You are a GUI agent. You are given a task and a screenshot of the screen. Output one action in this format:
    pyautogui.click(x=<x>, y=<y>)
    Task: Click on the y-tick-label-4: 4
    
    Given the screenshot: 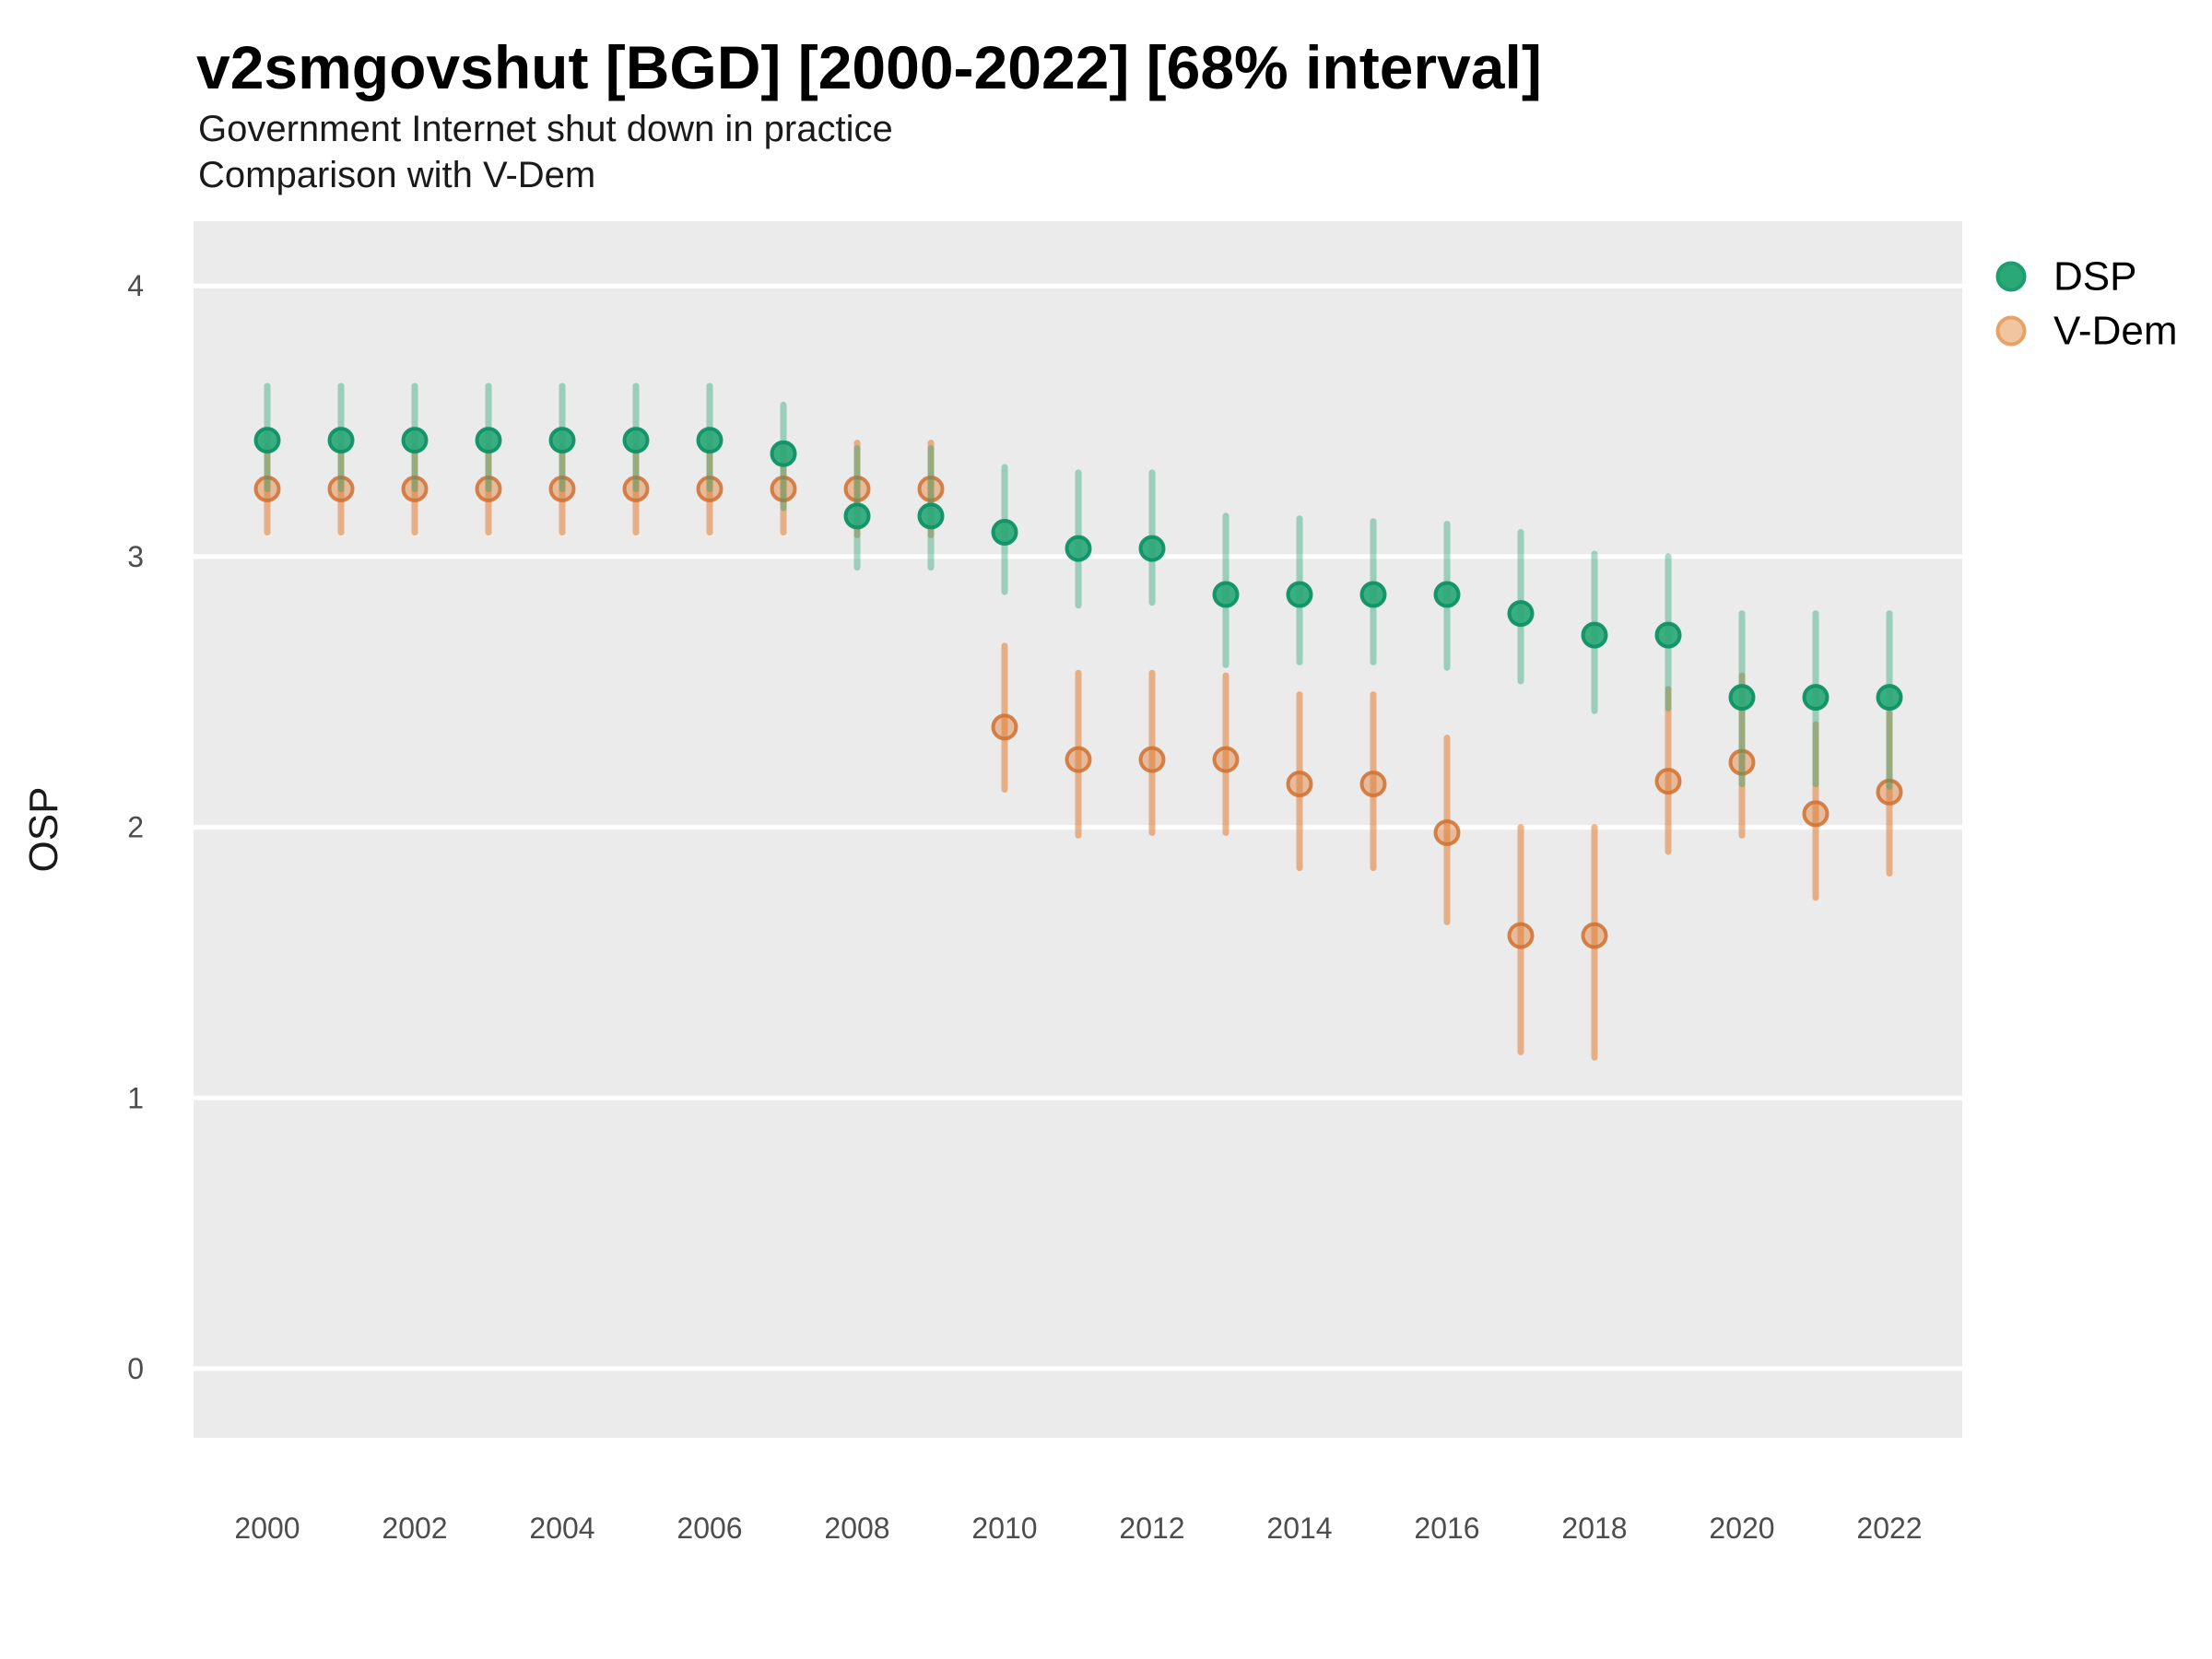 What is the action you would take?
    pyautogui.click(x=135, y=285)
    